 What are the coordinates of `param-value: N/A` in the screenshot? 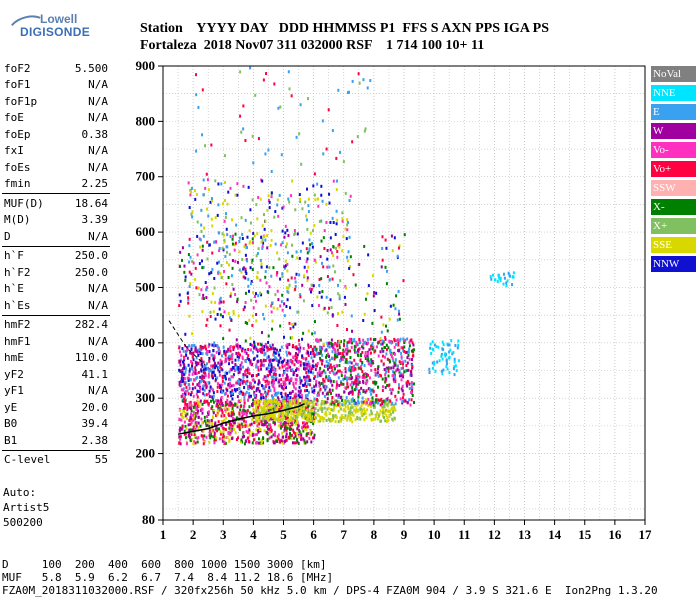 It's located at (98, 305).